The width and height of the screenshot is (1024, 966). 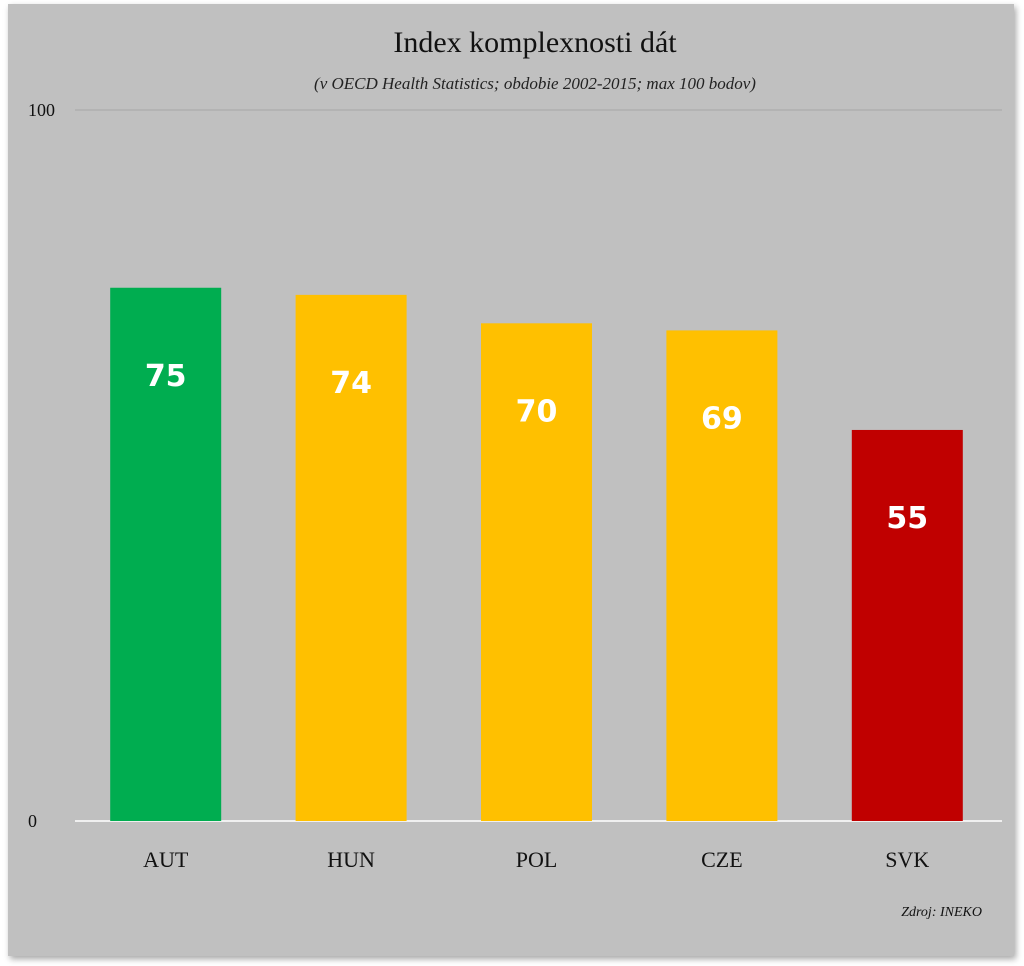 I want to click on data-label-hun: 74, so click(x=351, y=383).